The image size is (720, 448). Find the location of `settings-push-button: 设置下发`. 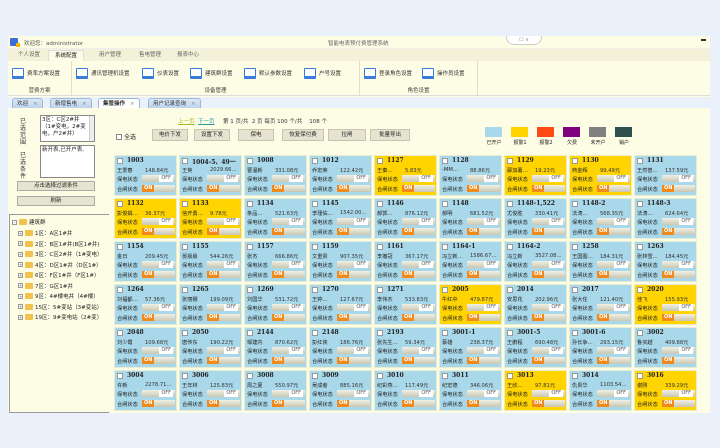

settings-push-button: 设置下发 is located at coordinates (212, 135).